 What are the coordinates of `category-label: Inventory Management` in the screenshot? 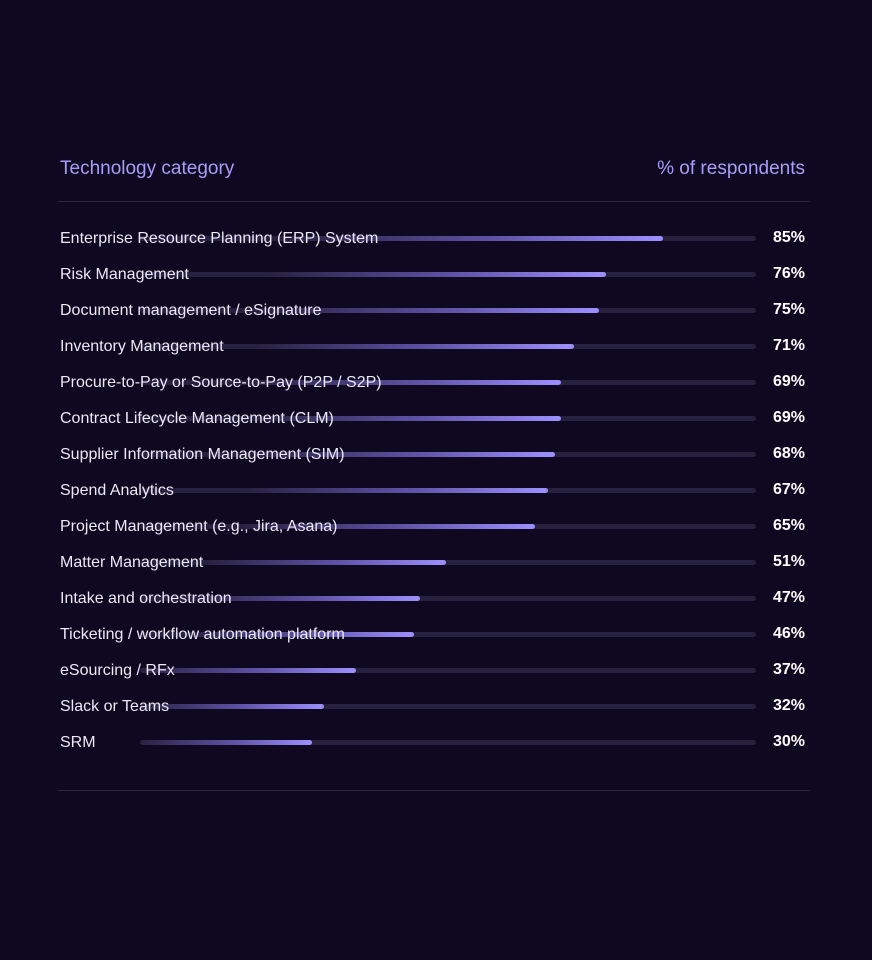 It's located at (142, 346).